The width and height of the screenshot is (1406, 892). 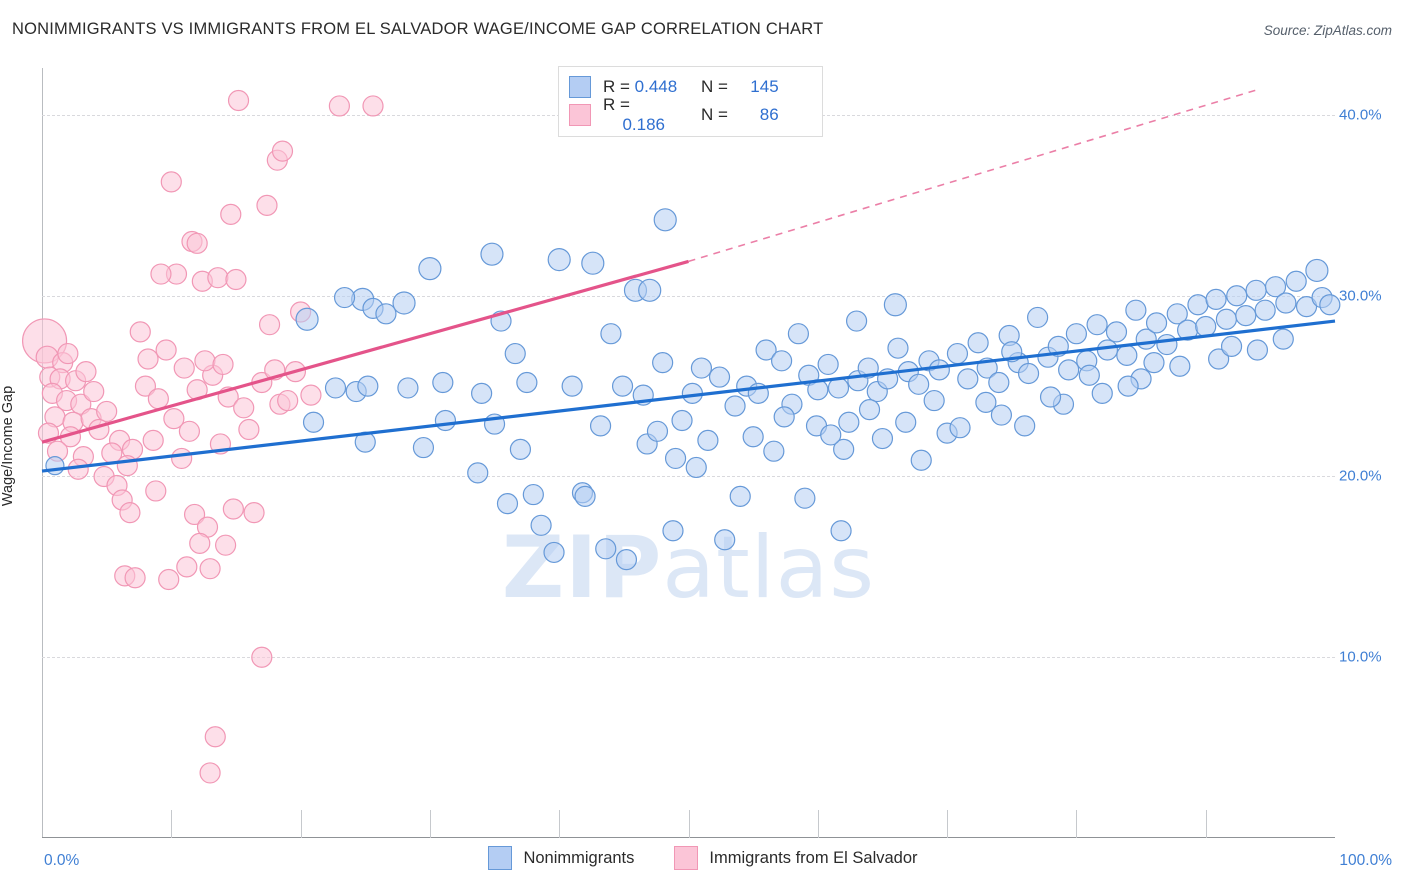 What do you see at coordinates (686, 858) in the screenshot?
I see `legend-swatch-immigrants` at bounding box center [686, 858].